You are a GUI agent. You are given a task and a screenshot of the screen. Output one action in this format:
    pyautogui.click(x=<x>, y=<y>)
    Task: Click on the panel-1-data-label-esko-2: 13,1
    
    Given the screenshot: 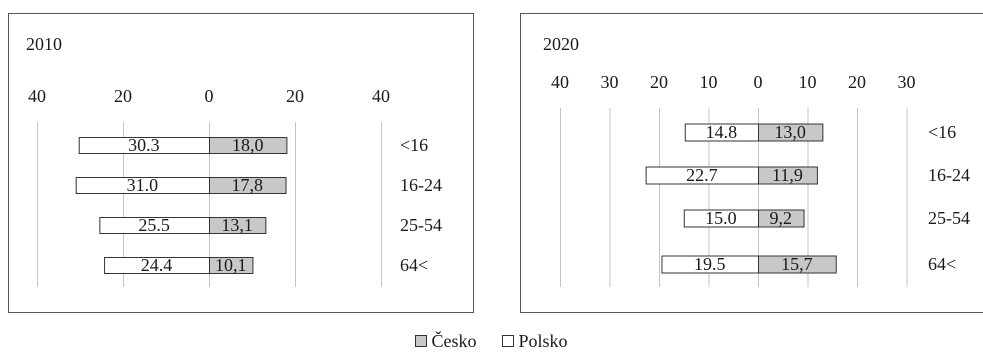 What is the action you would take?
    pyautogui.click(x=237, y=225)
    